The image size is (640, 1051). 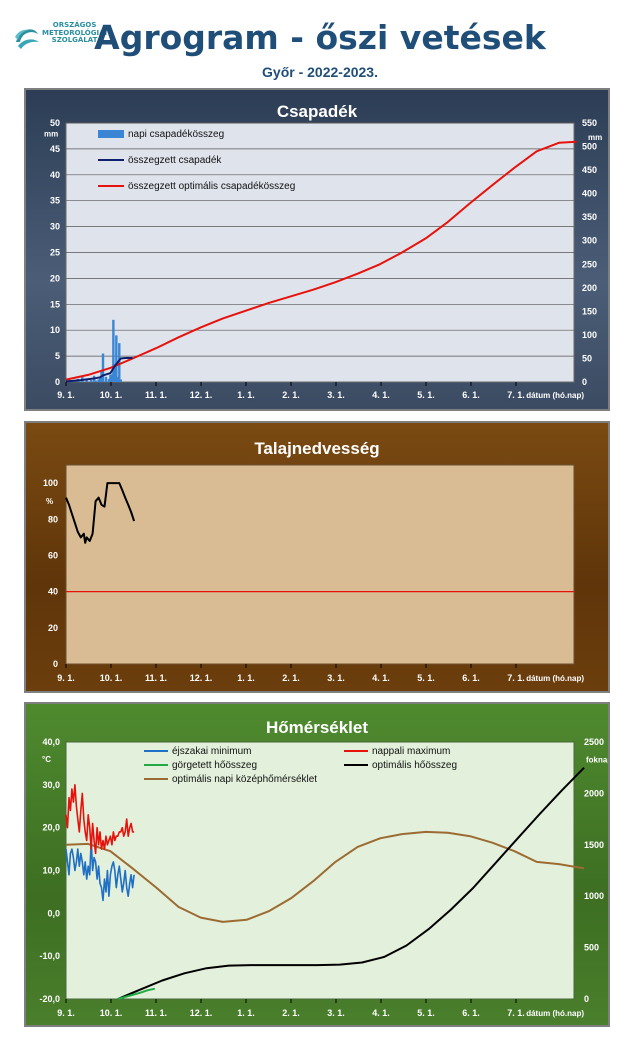 What do you see at coordinates (100, 819) in the screenshot?
I see `day-maximum-line` at bounding box center [100, 819].